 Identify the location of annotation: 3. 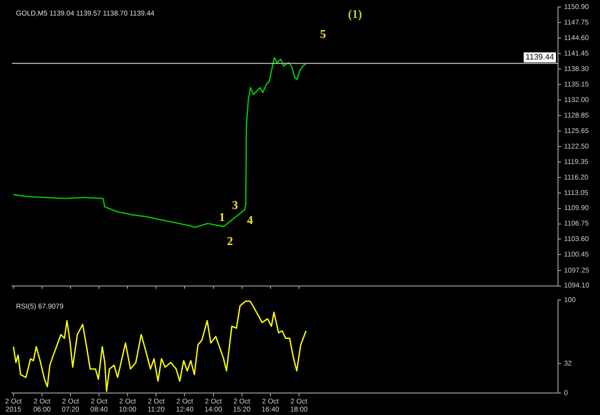
(235, 205).